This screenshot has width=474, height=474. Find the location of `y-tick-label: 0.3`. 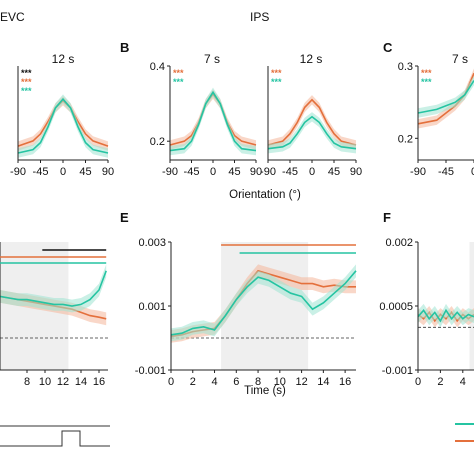

y-tick-label: 0.3 is located at coordinates (405, 67).